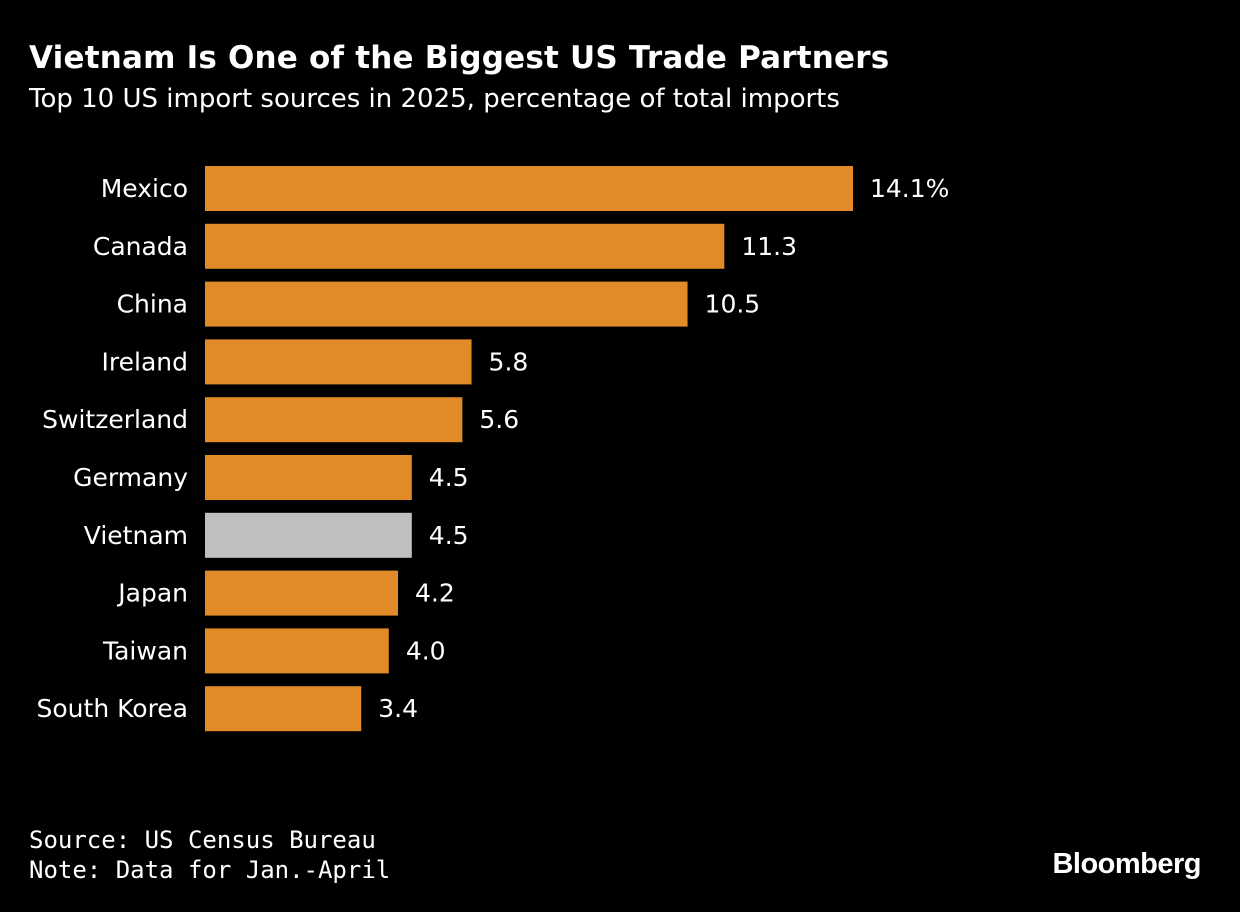  I want to click on value-label: 14.1%, so click(909, 188).